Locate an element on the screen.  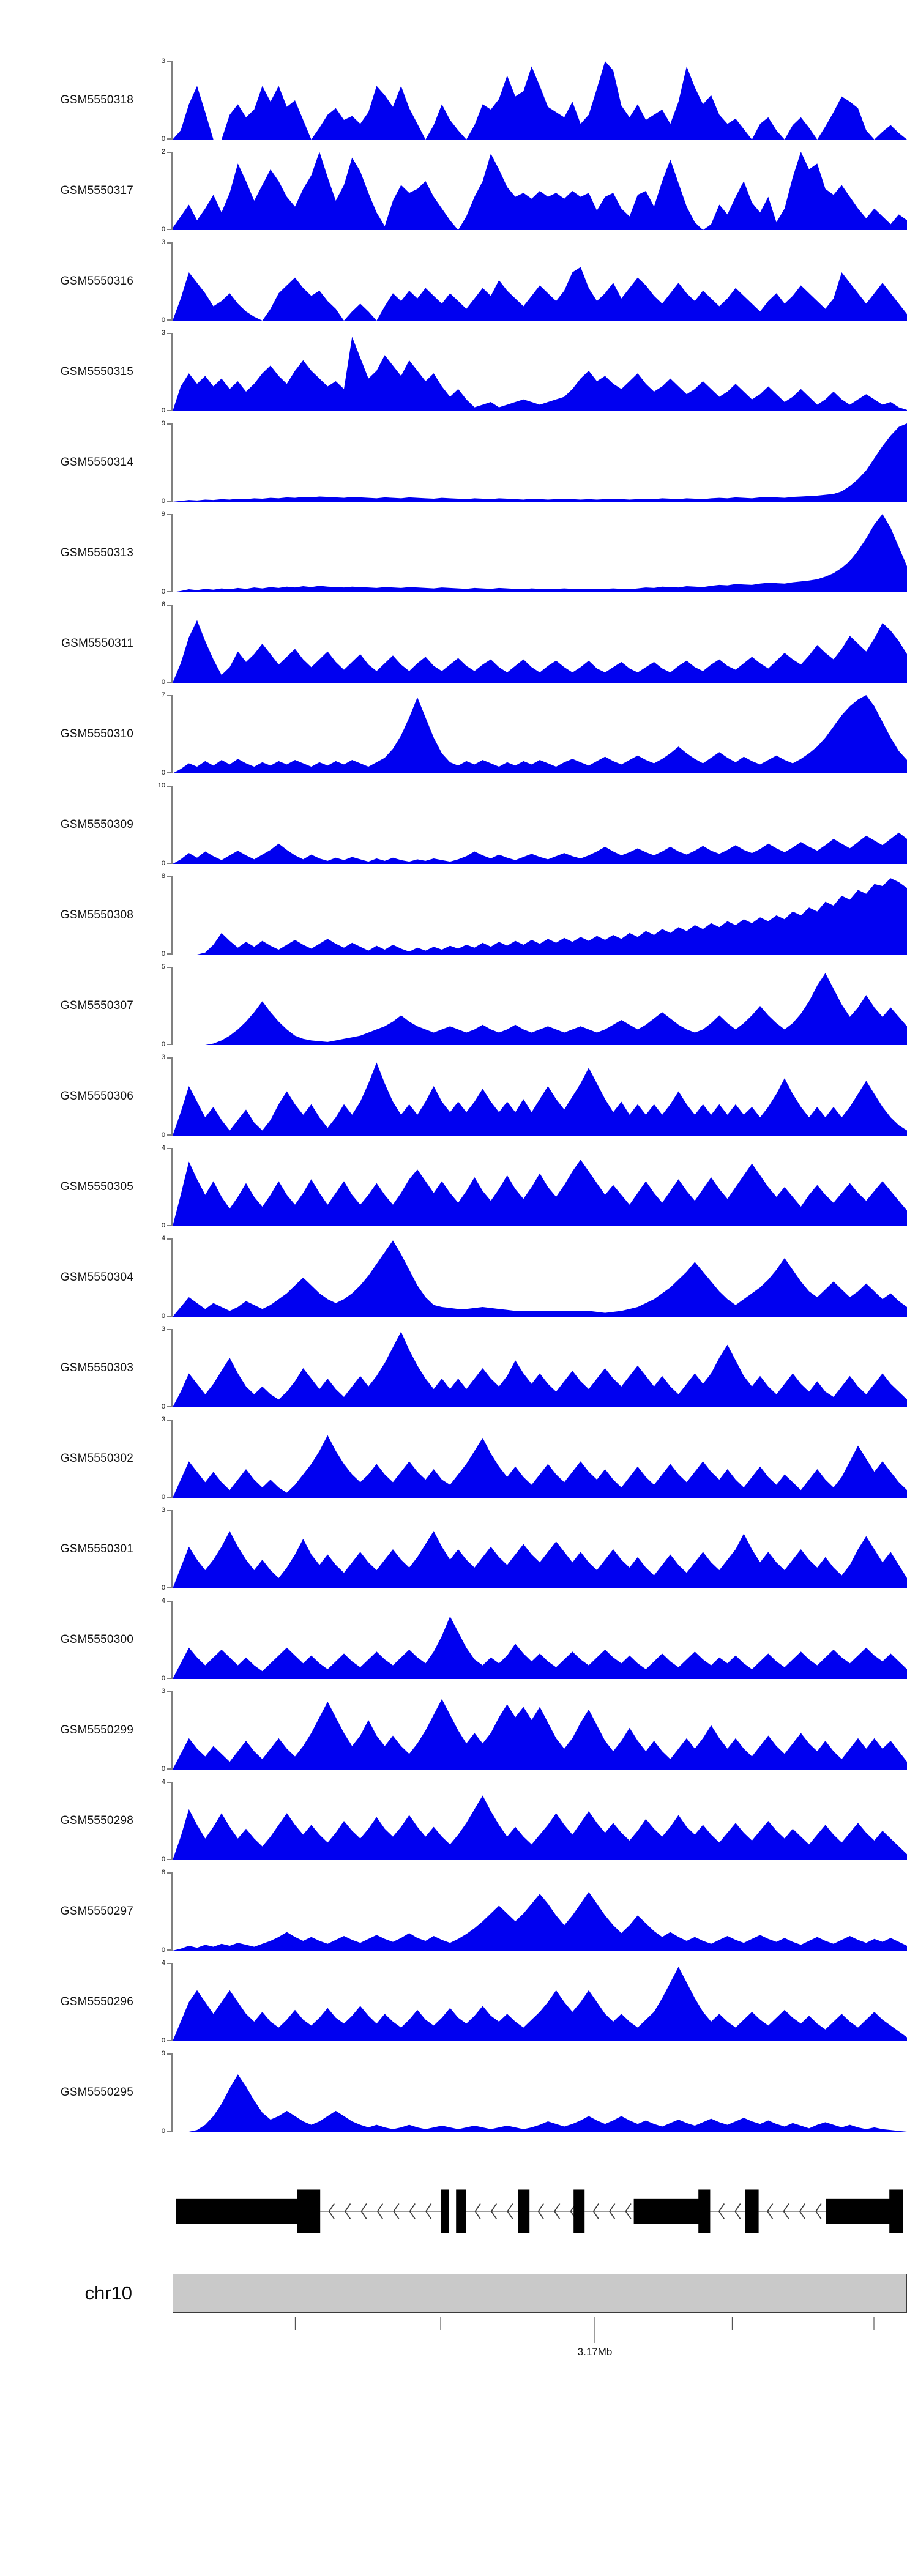
track-label: GSM5550315 is located at coordinates (96, 371).